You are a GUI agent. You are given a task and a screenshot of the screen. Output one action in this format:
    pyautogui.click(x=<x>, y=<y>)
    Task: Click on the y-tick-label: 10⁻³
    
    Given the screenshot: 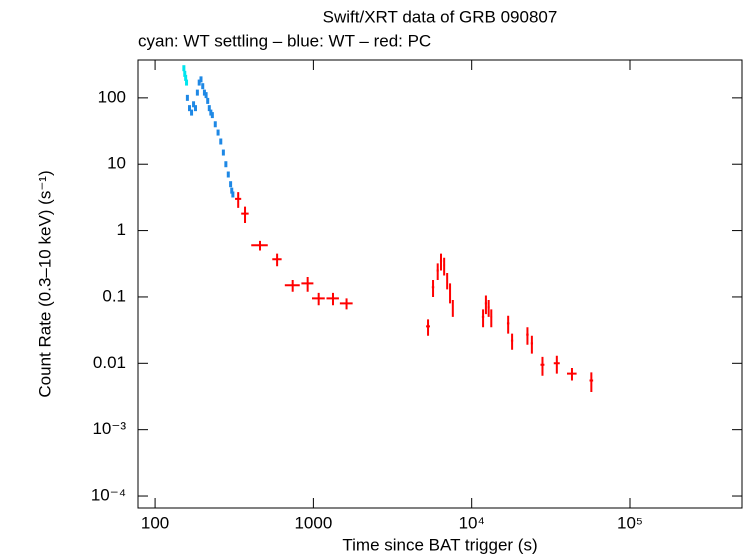 What is the action you would take?
    pyautogui.click(x=109, y=428)
    